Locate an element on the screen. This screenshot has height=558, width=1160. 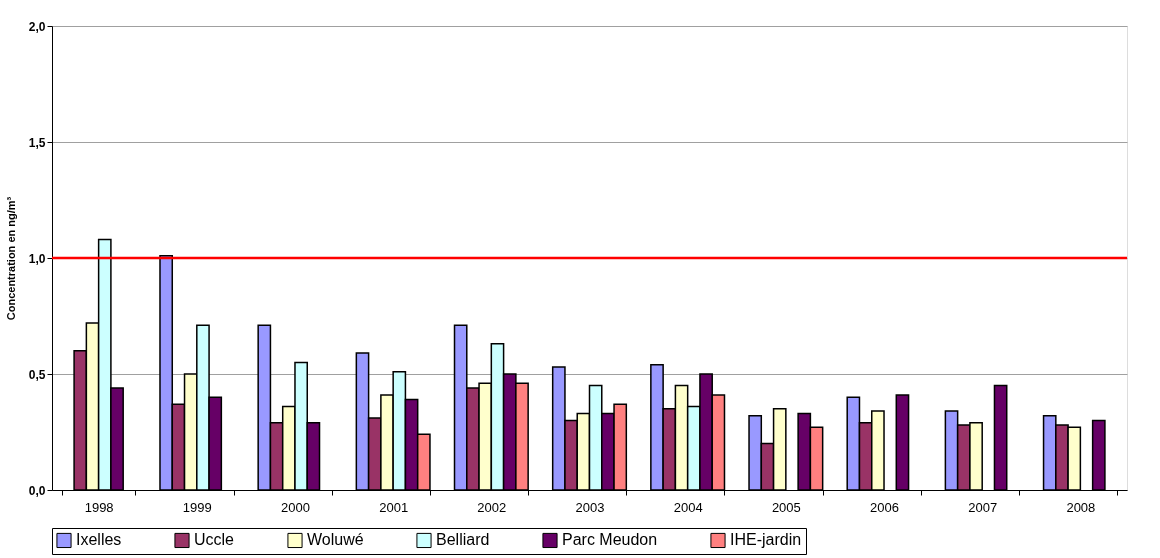
y-tick-label: 2,0 is located at coordinates (37, 26).